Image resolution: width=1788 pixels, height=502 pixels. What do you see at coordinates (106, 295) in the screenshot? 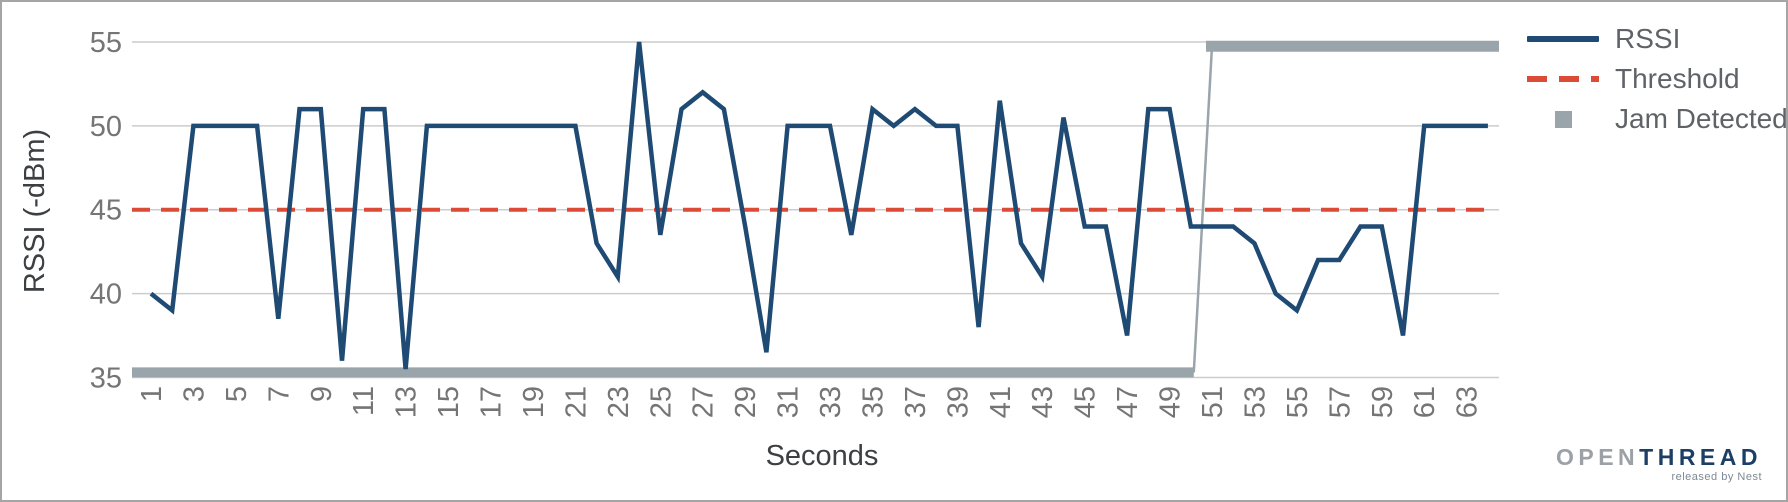
I see `y-tick-label: 40` at bounding box center [106, 295].